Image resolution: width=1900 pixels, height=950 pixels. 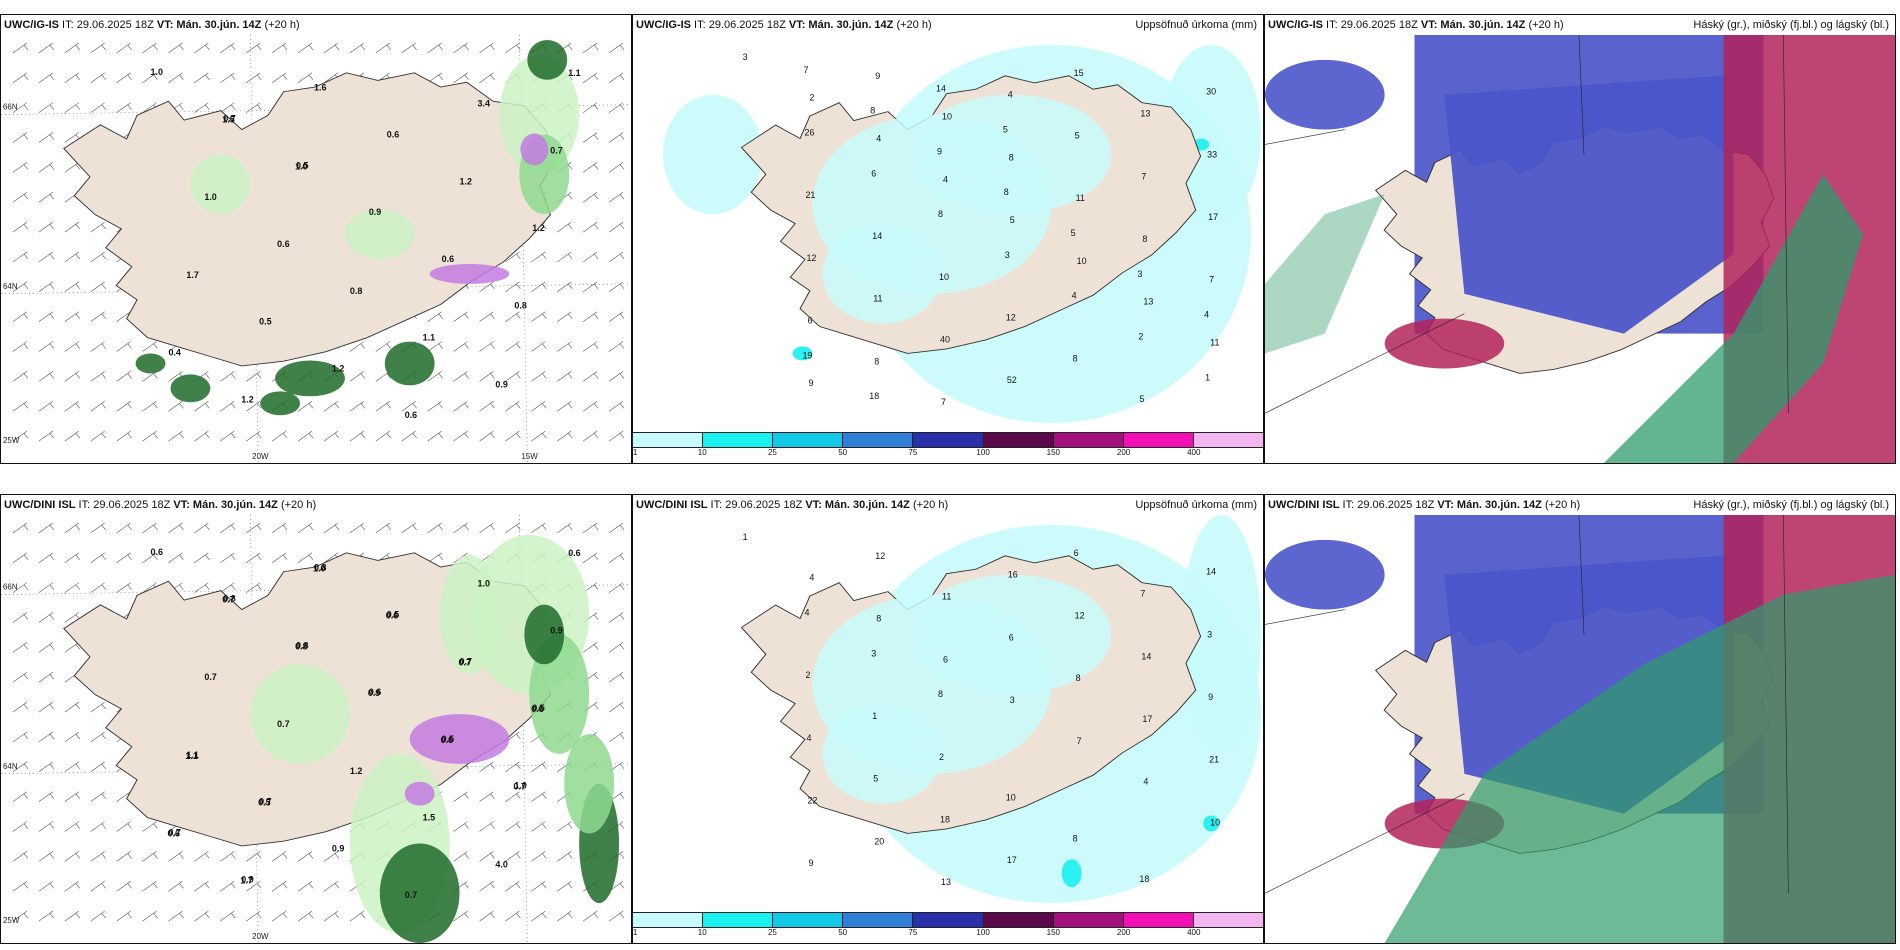 I want to click on precip-value: 33, so click(x=1212, y=154).